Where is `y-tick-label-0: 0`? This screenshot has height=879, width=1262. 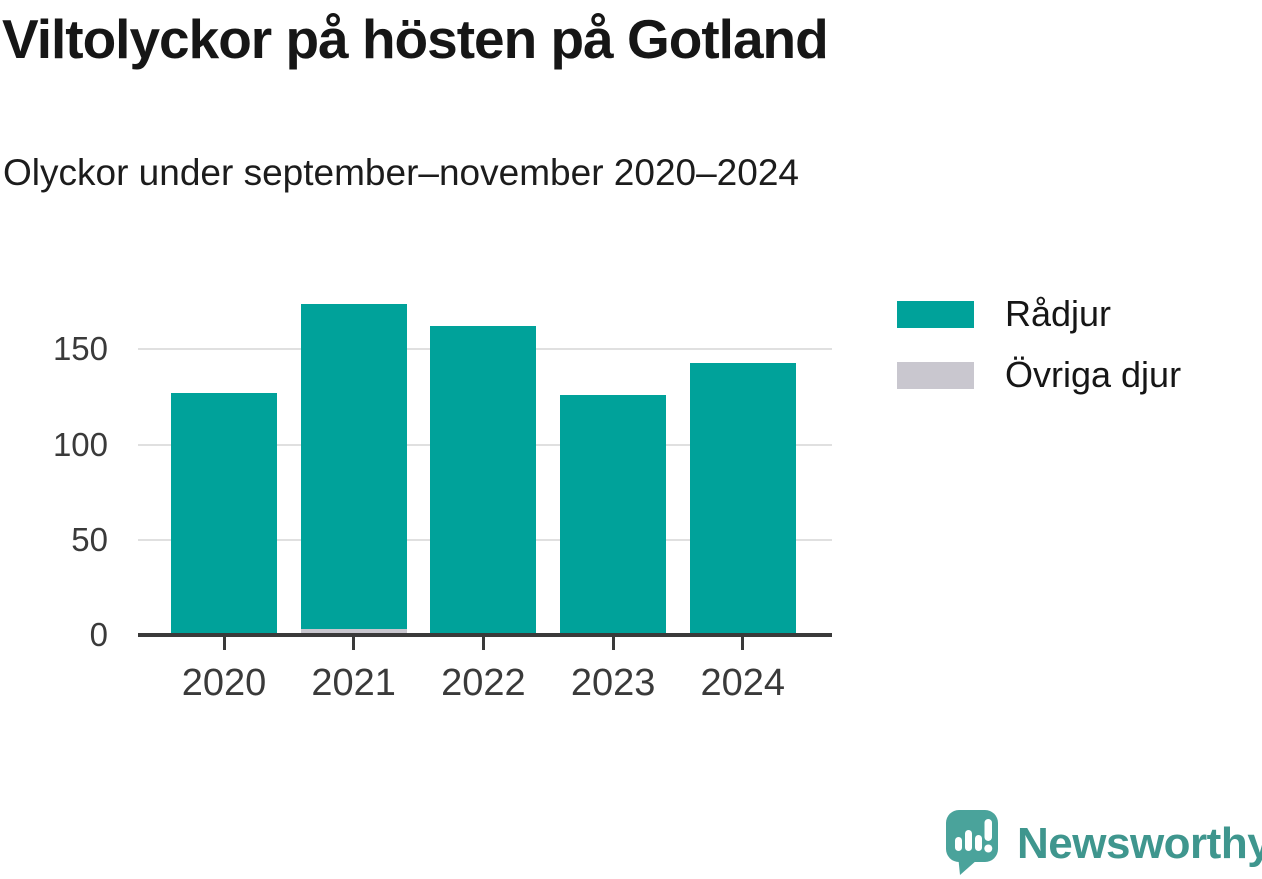 y-tick-label-0: 0 is located at coordinates (98, 634).